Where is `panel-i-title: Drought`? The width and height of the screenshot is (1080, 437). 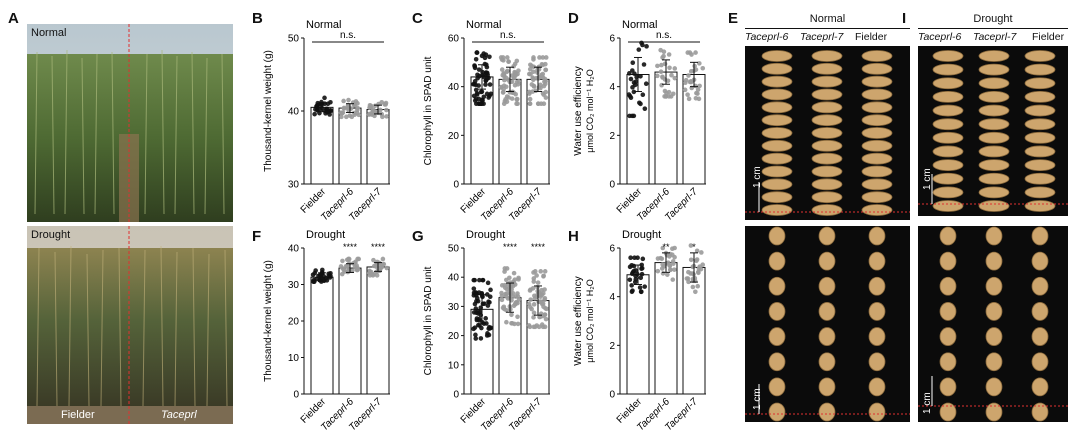
panel-i-title: Drought is located at coordinates (993, 19).